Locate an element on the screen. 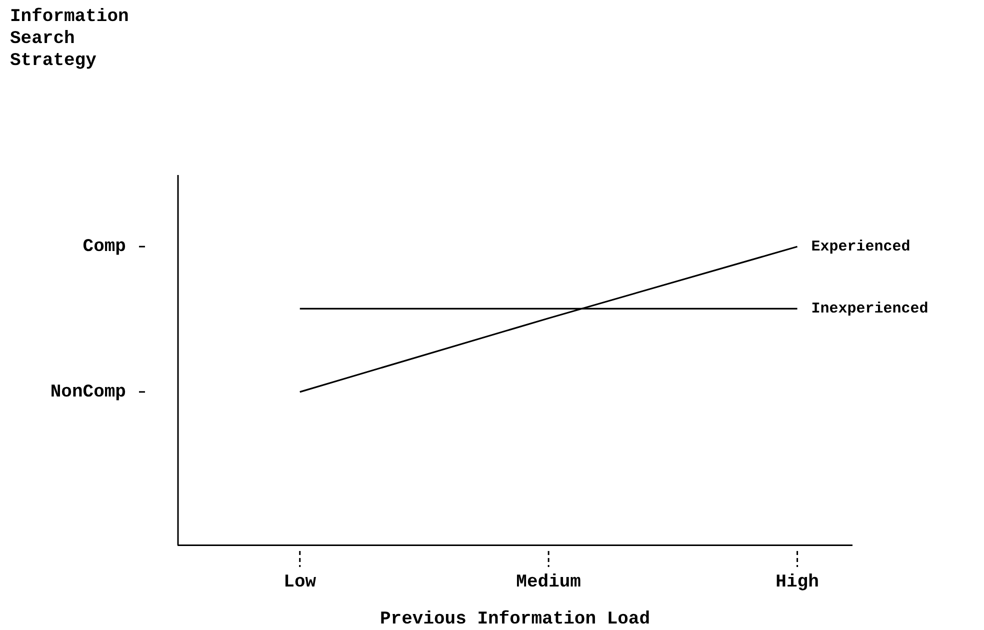 This screenshot has width=984, height=630. x-tick-label: High is located at coordinates (797, 582).